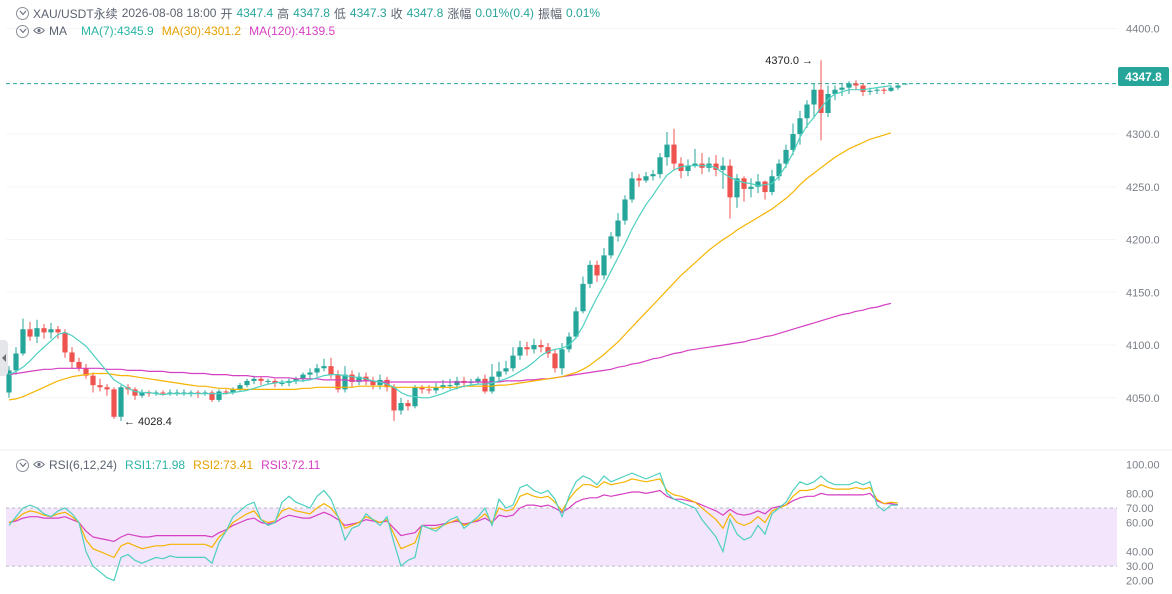 Image resolution: width=1172 pixels, height=594 pixels. Describe the element at coordinates (22, 13) in the screenshot. I see `collapse-toggle-icon` at that location.